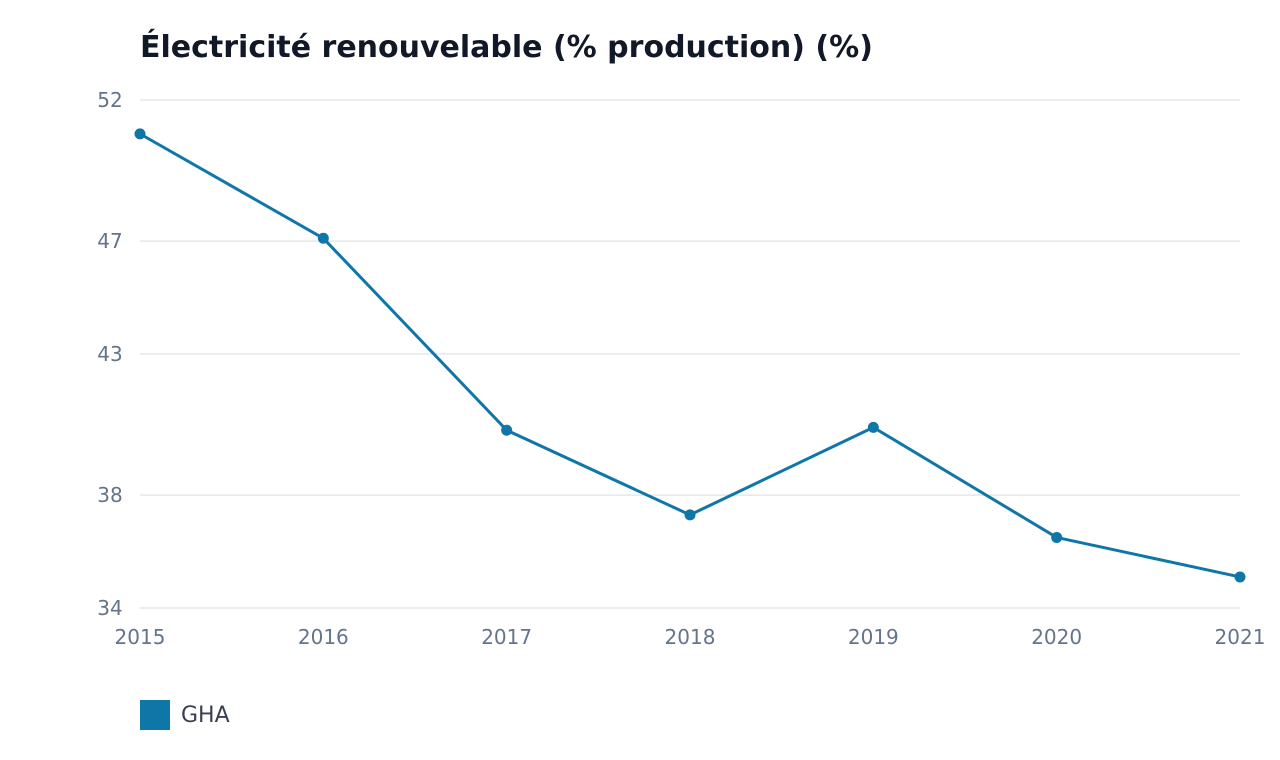 Image resolution: width=1280 pixels, height=760 pixels. I want to click on x-tick-label: 2017, so click(506, 637).